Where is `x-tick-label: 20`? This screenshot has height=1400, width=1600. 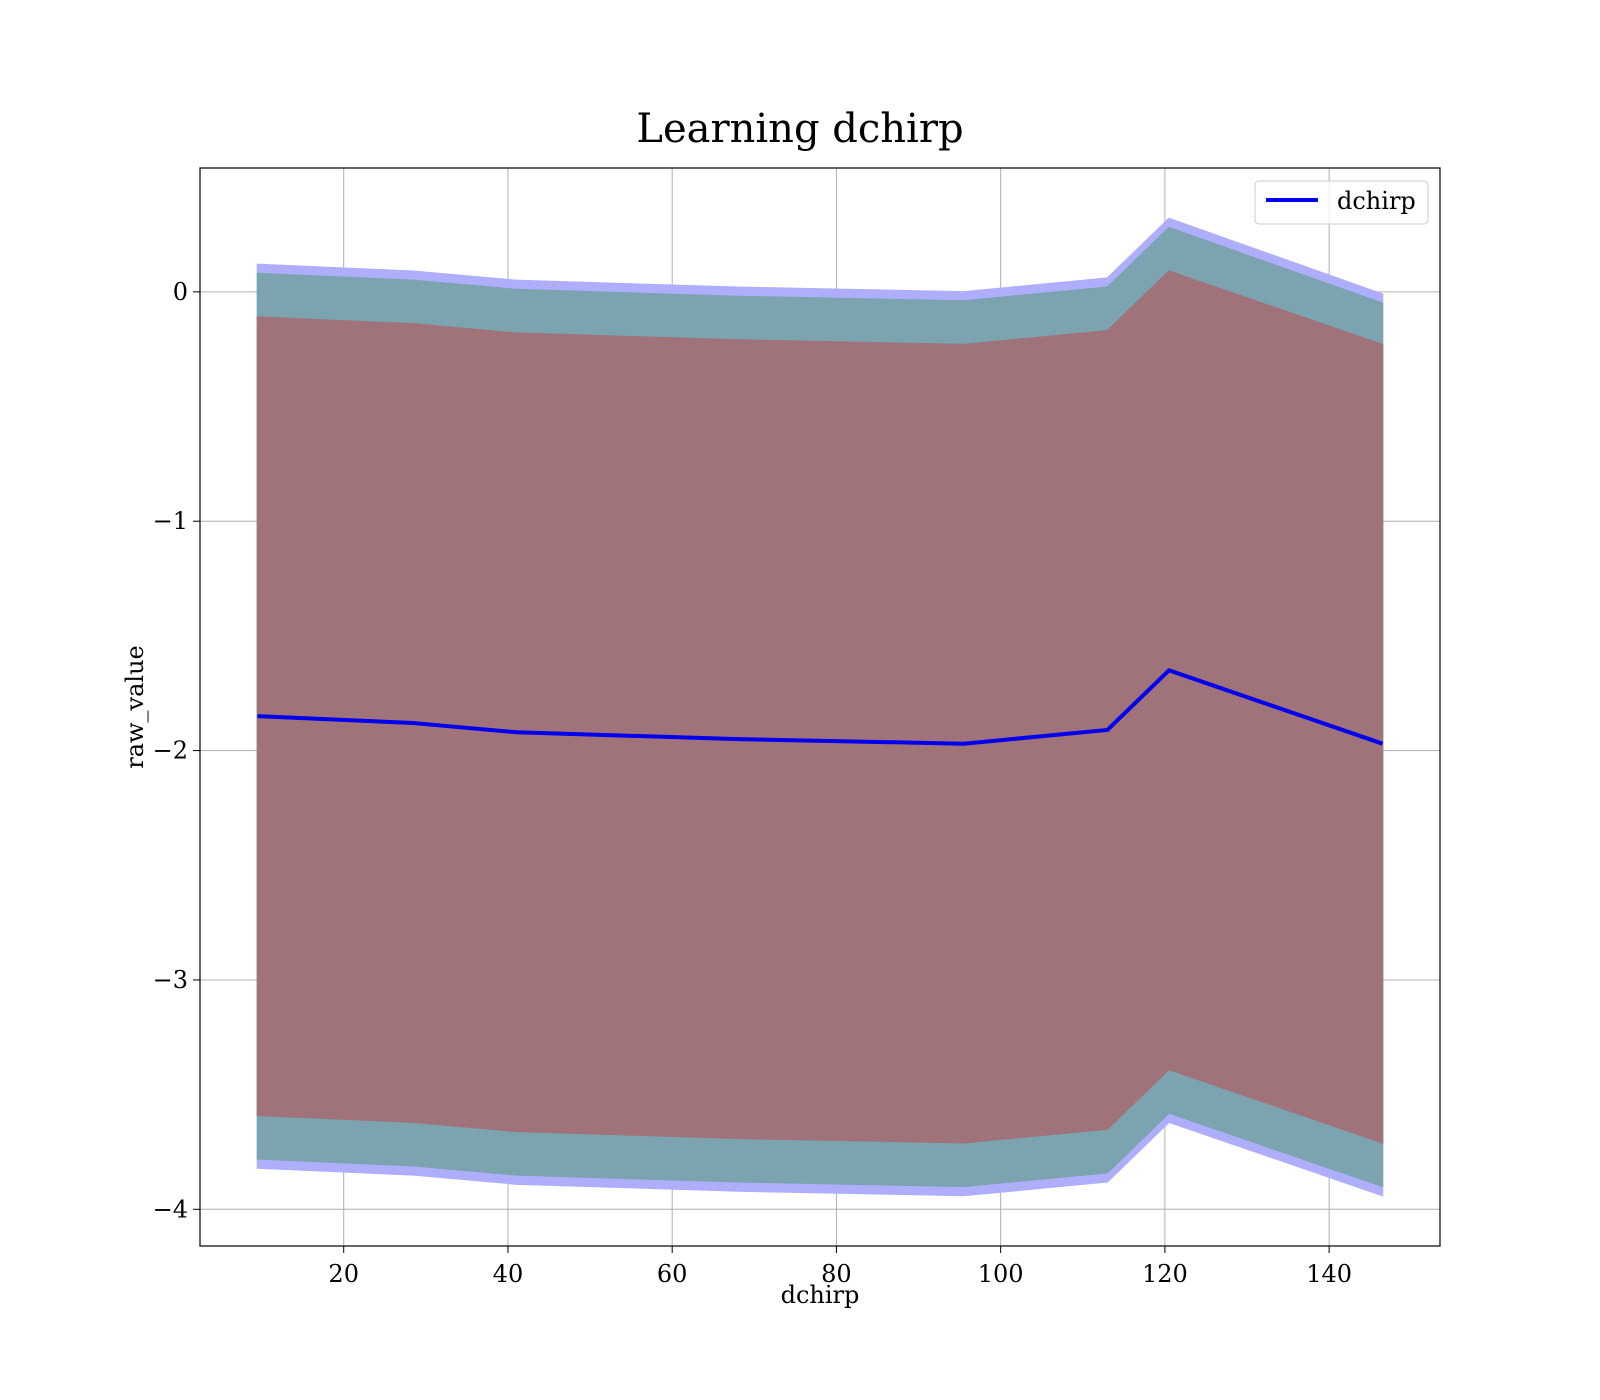
x-tick-label: 20 is located at coordinates (343, 1274).